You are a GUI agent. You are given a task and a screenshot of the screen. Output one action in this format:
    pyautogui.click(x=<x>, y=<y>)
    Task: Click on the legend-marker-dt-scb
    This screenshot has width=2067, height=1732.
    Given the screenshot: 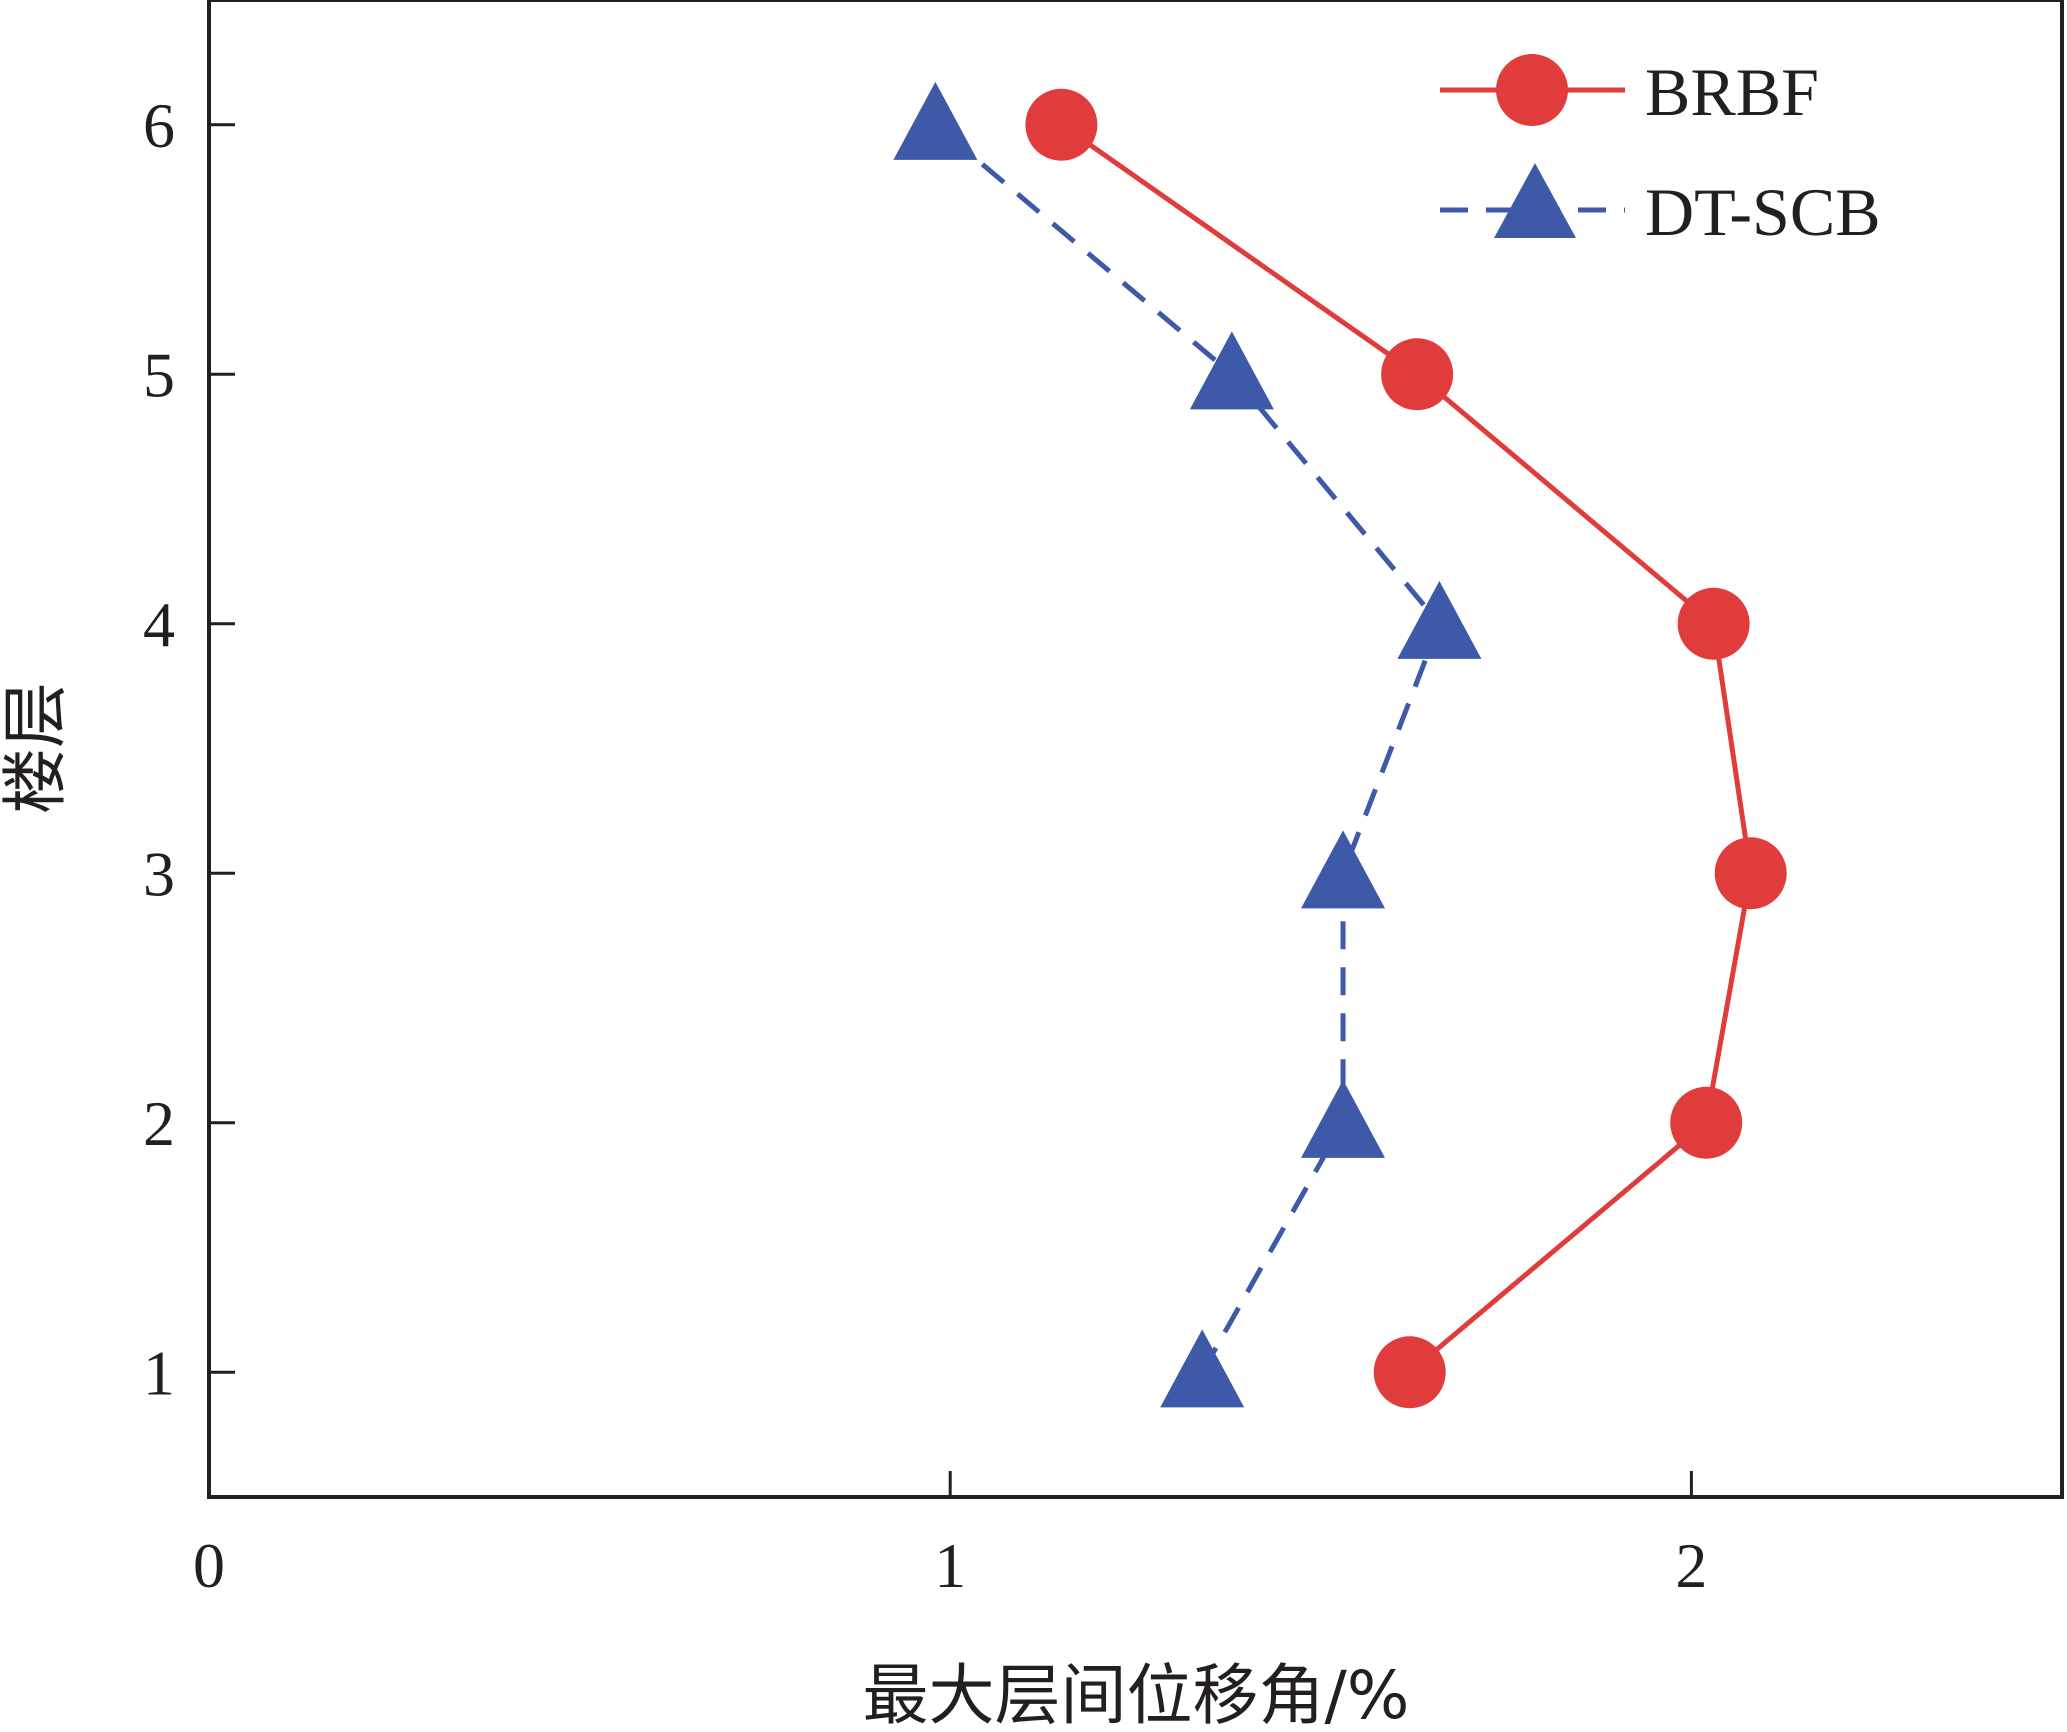 What is the action you would take?
    pyautogui.click(x=1535, y=200)
    